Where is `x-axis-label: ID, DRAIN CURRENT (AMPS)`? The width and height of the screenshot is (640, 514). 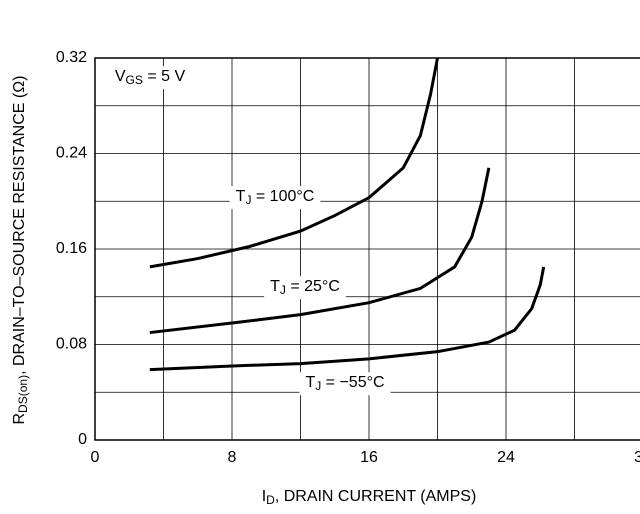
x-axis-label: ID, DRAIN CURRENT (AMPS) is located at coordinates (369, 497).